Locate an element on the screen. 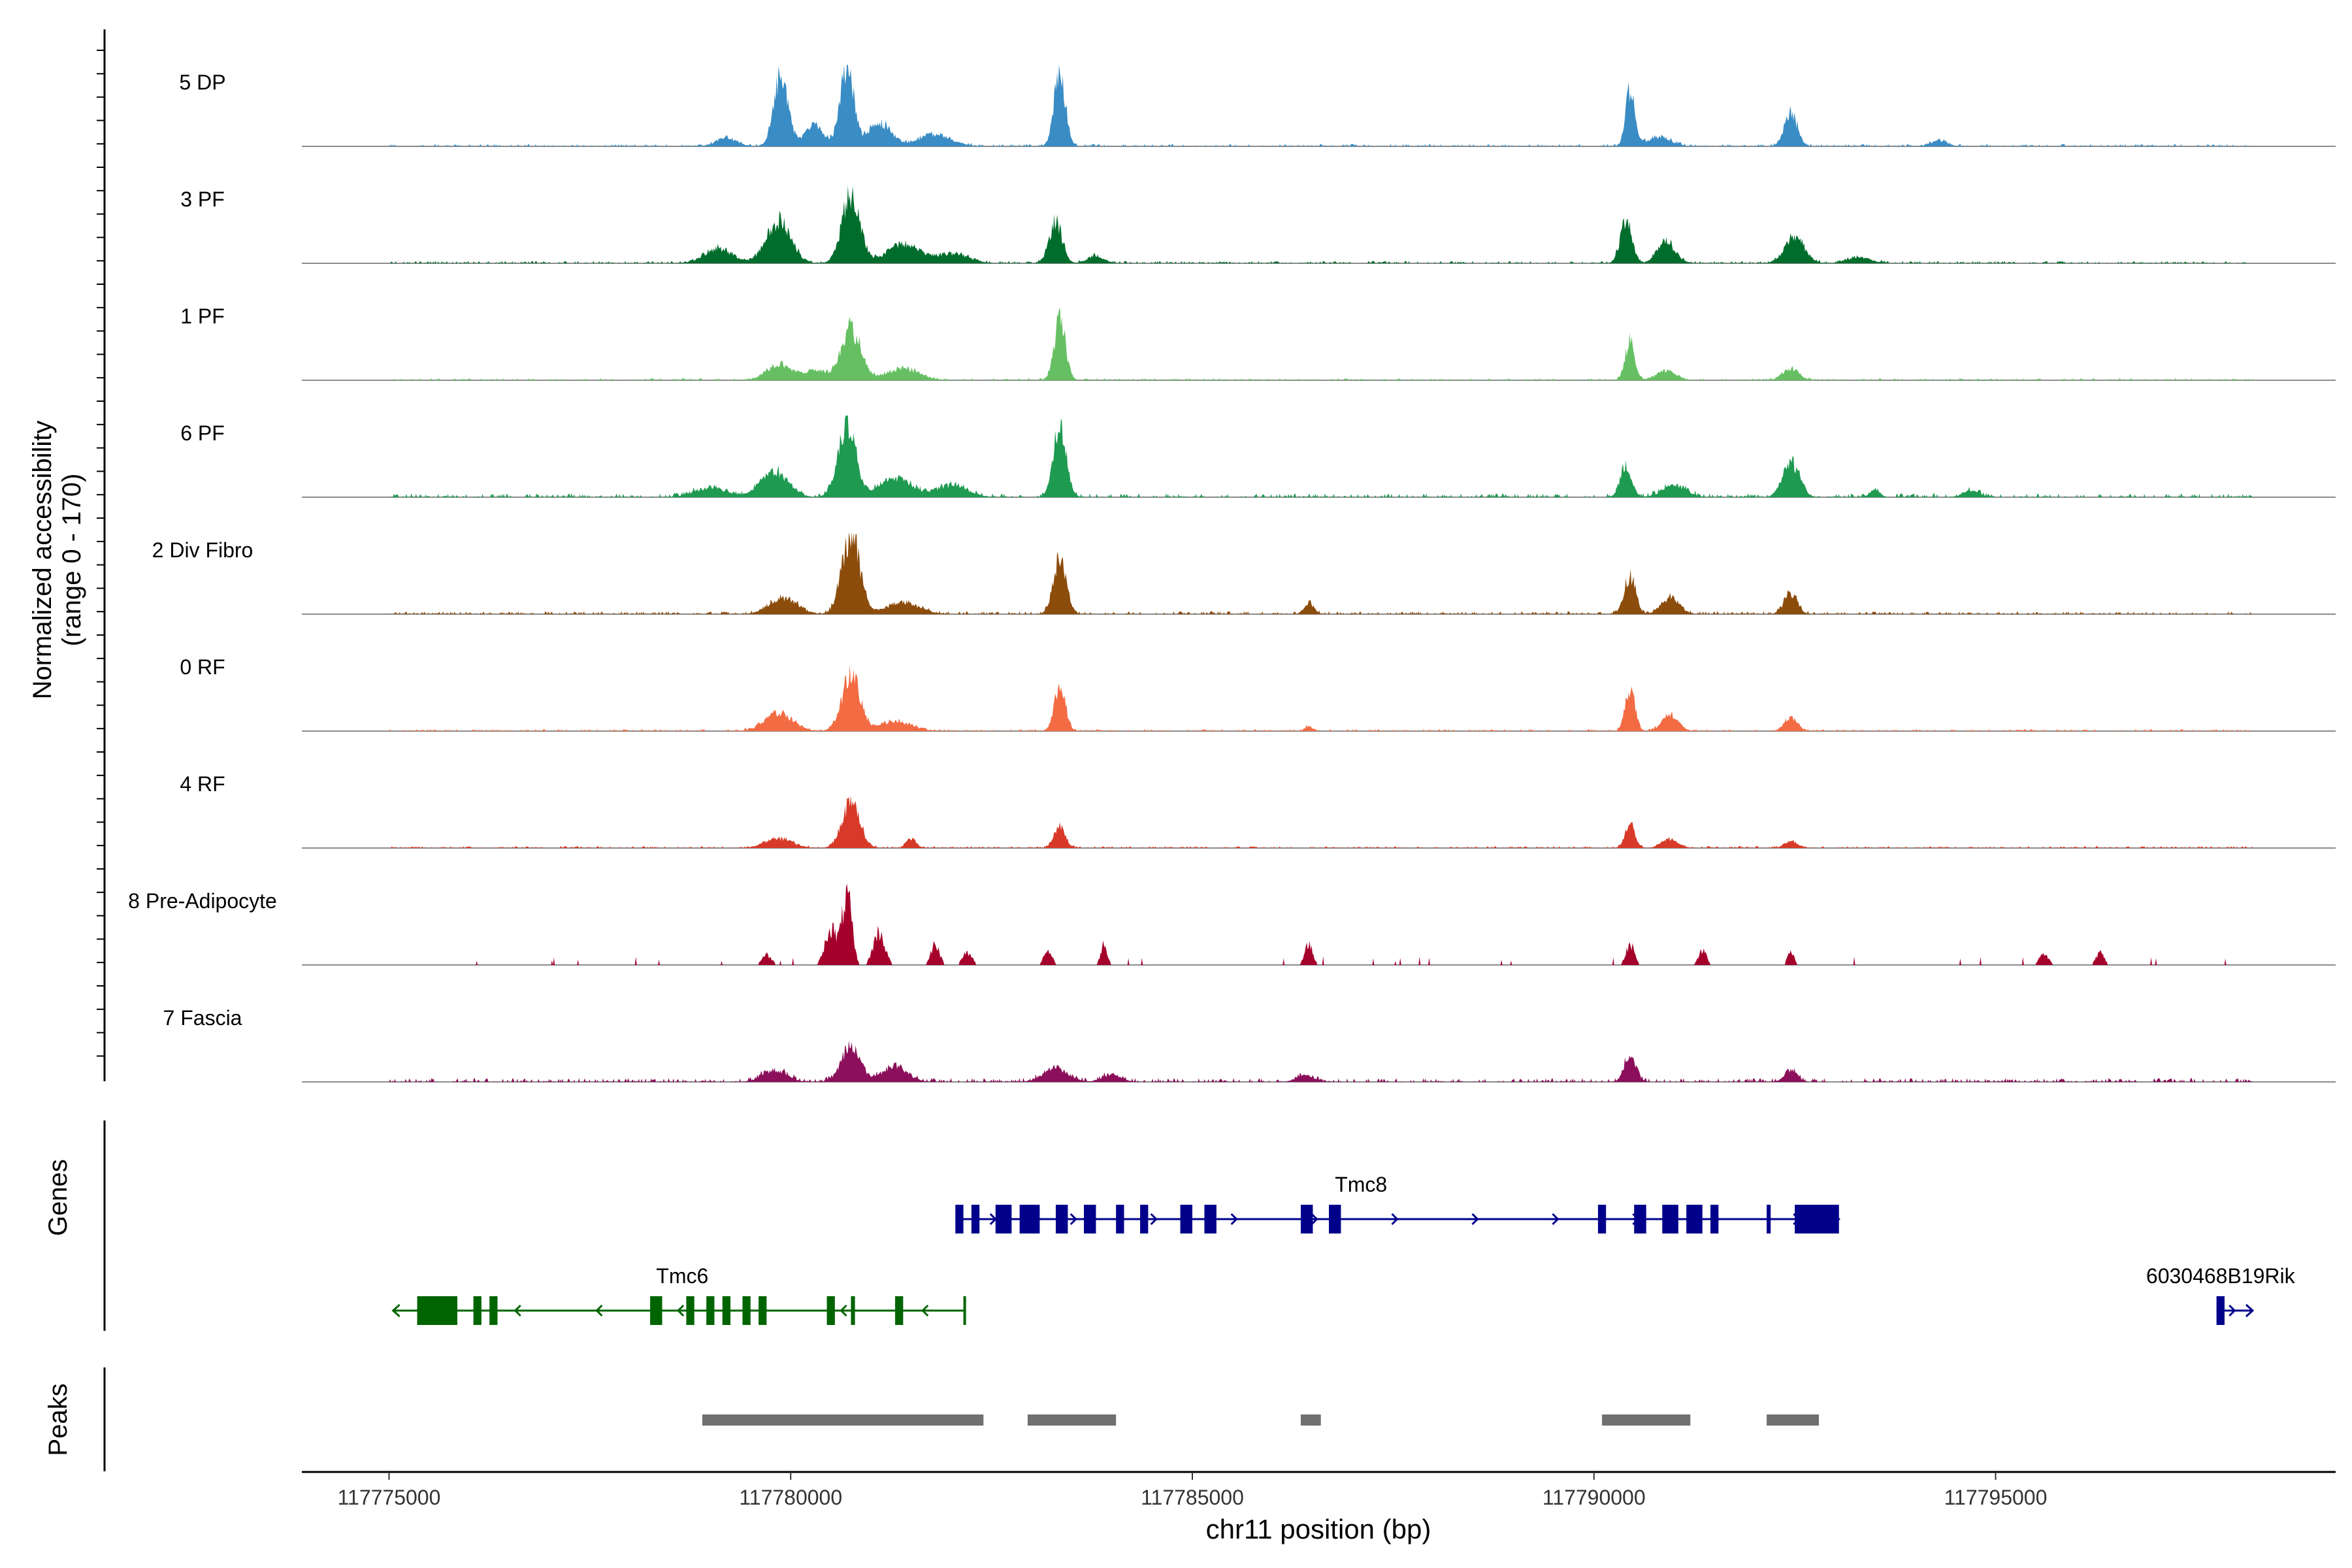  y-axis-title-line2: (range 0 - 170) is located at coordinates (71, 560).